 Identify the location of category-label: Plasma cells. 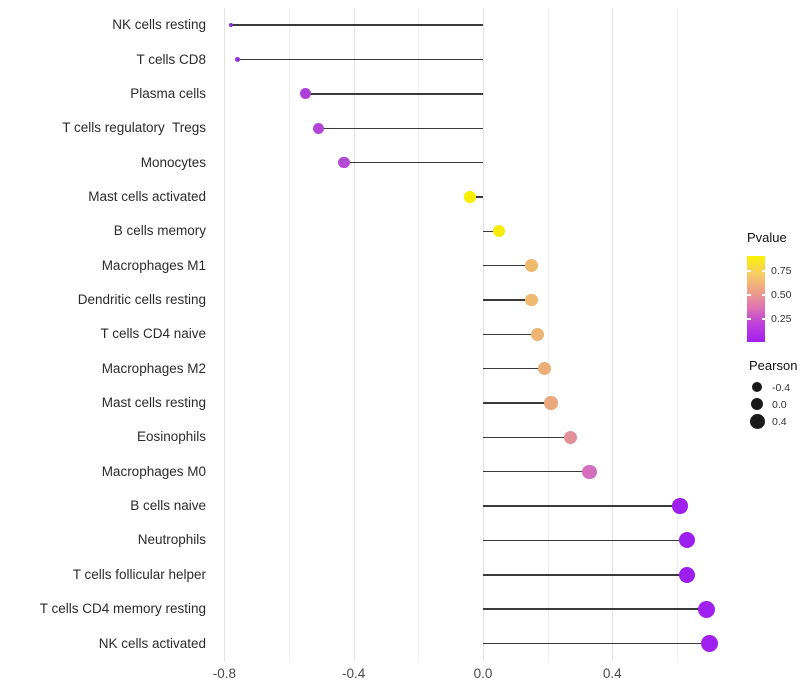
(168, 93).